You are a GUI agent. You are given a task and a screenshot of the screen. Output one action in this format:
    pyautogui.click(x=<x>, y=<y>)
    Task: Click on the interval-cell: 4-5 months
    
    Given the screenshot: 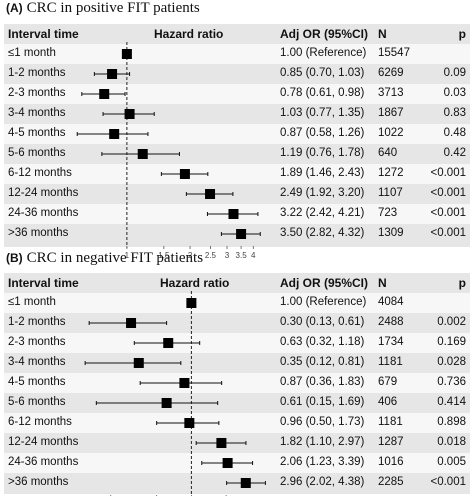 What is the action you would take?
    pyautogui.click(x=37, y=133)
    